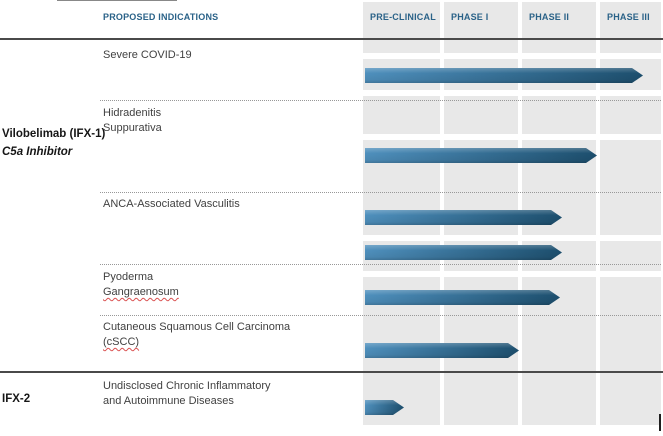  Describe the element at coordinates (660, 422) in the screenshot. I see `bottom-right-edge-artifact` at that location.